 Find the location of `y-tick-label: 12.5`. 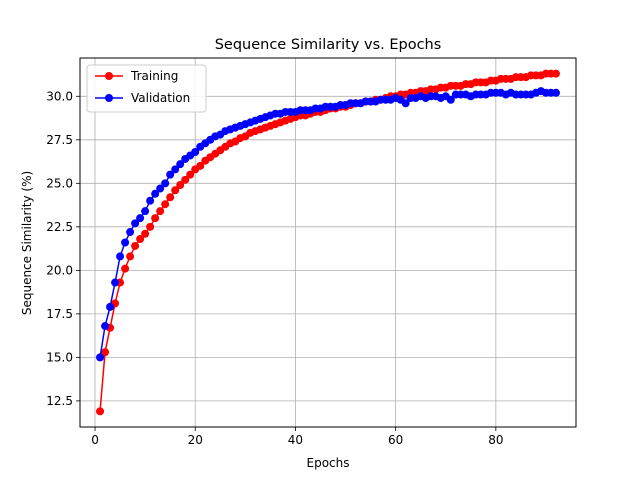

y-tick-label: 12.5 is located at coordinates (59, 401).